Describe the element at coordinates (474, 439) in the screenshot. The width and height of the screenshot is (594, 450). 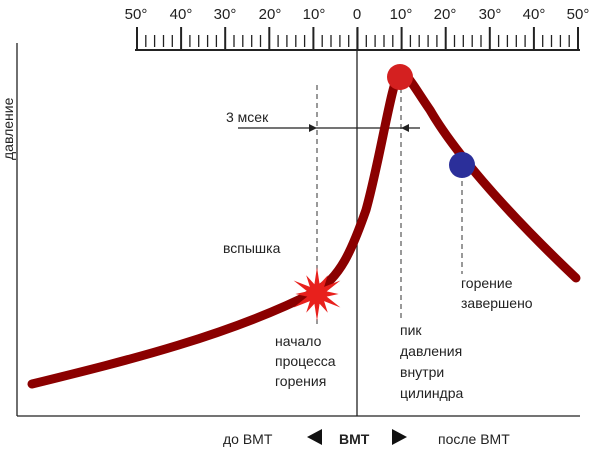
I see `after-tdc-label: после ВМТ` at that location.